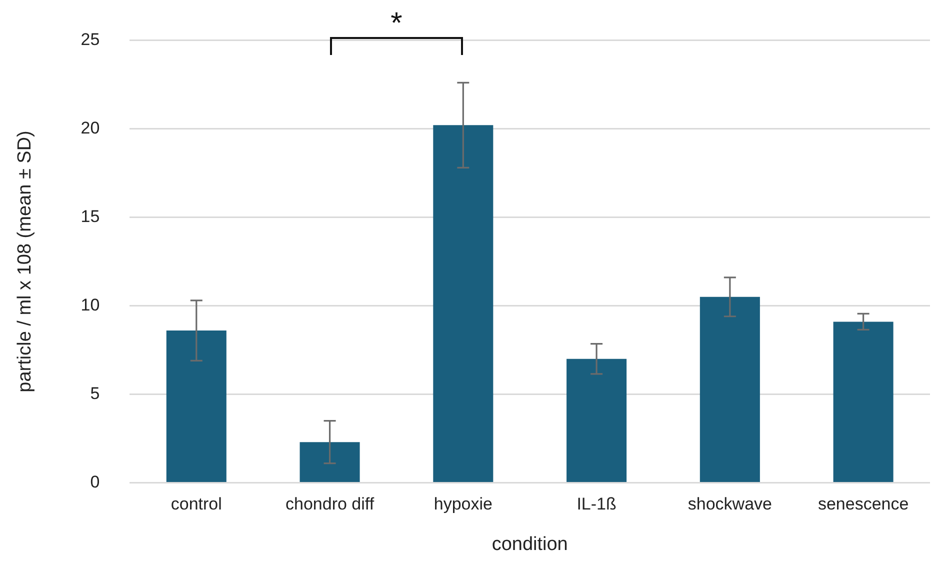 The image size is (935, 564). What do you see at coordinates (95, 393) in the screenshot?
I see `y-tick-label: 5` at bounding box center [95, 393].